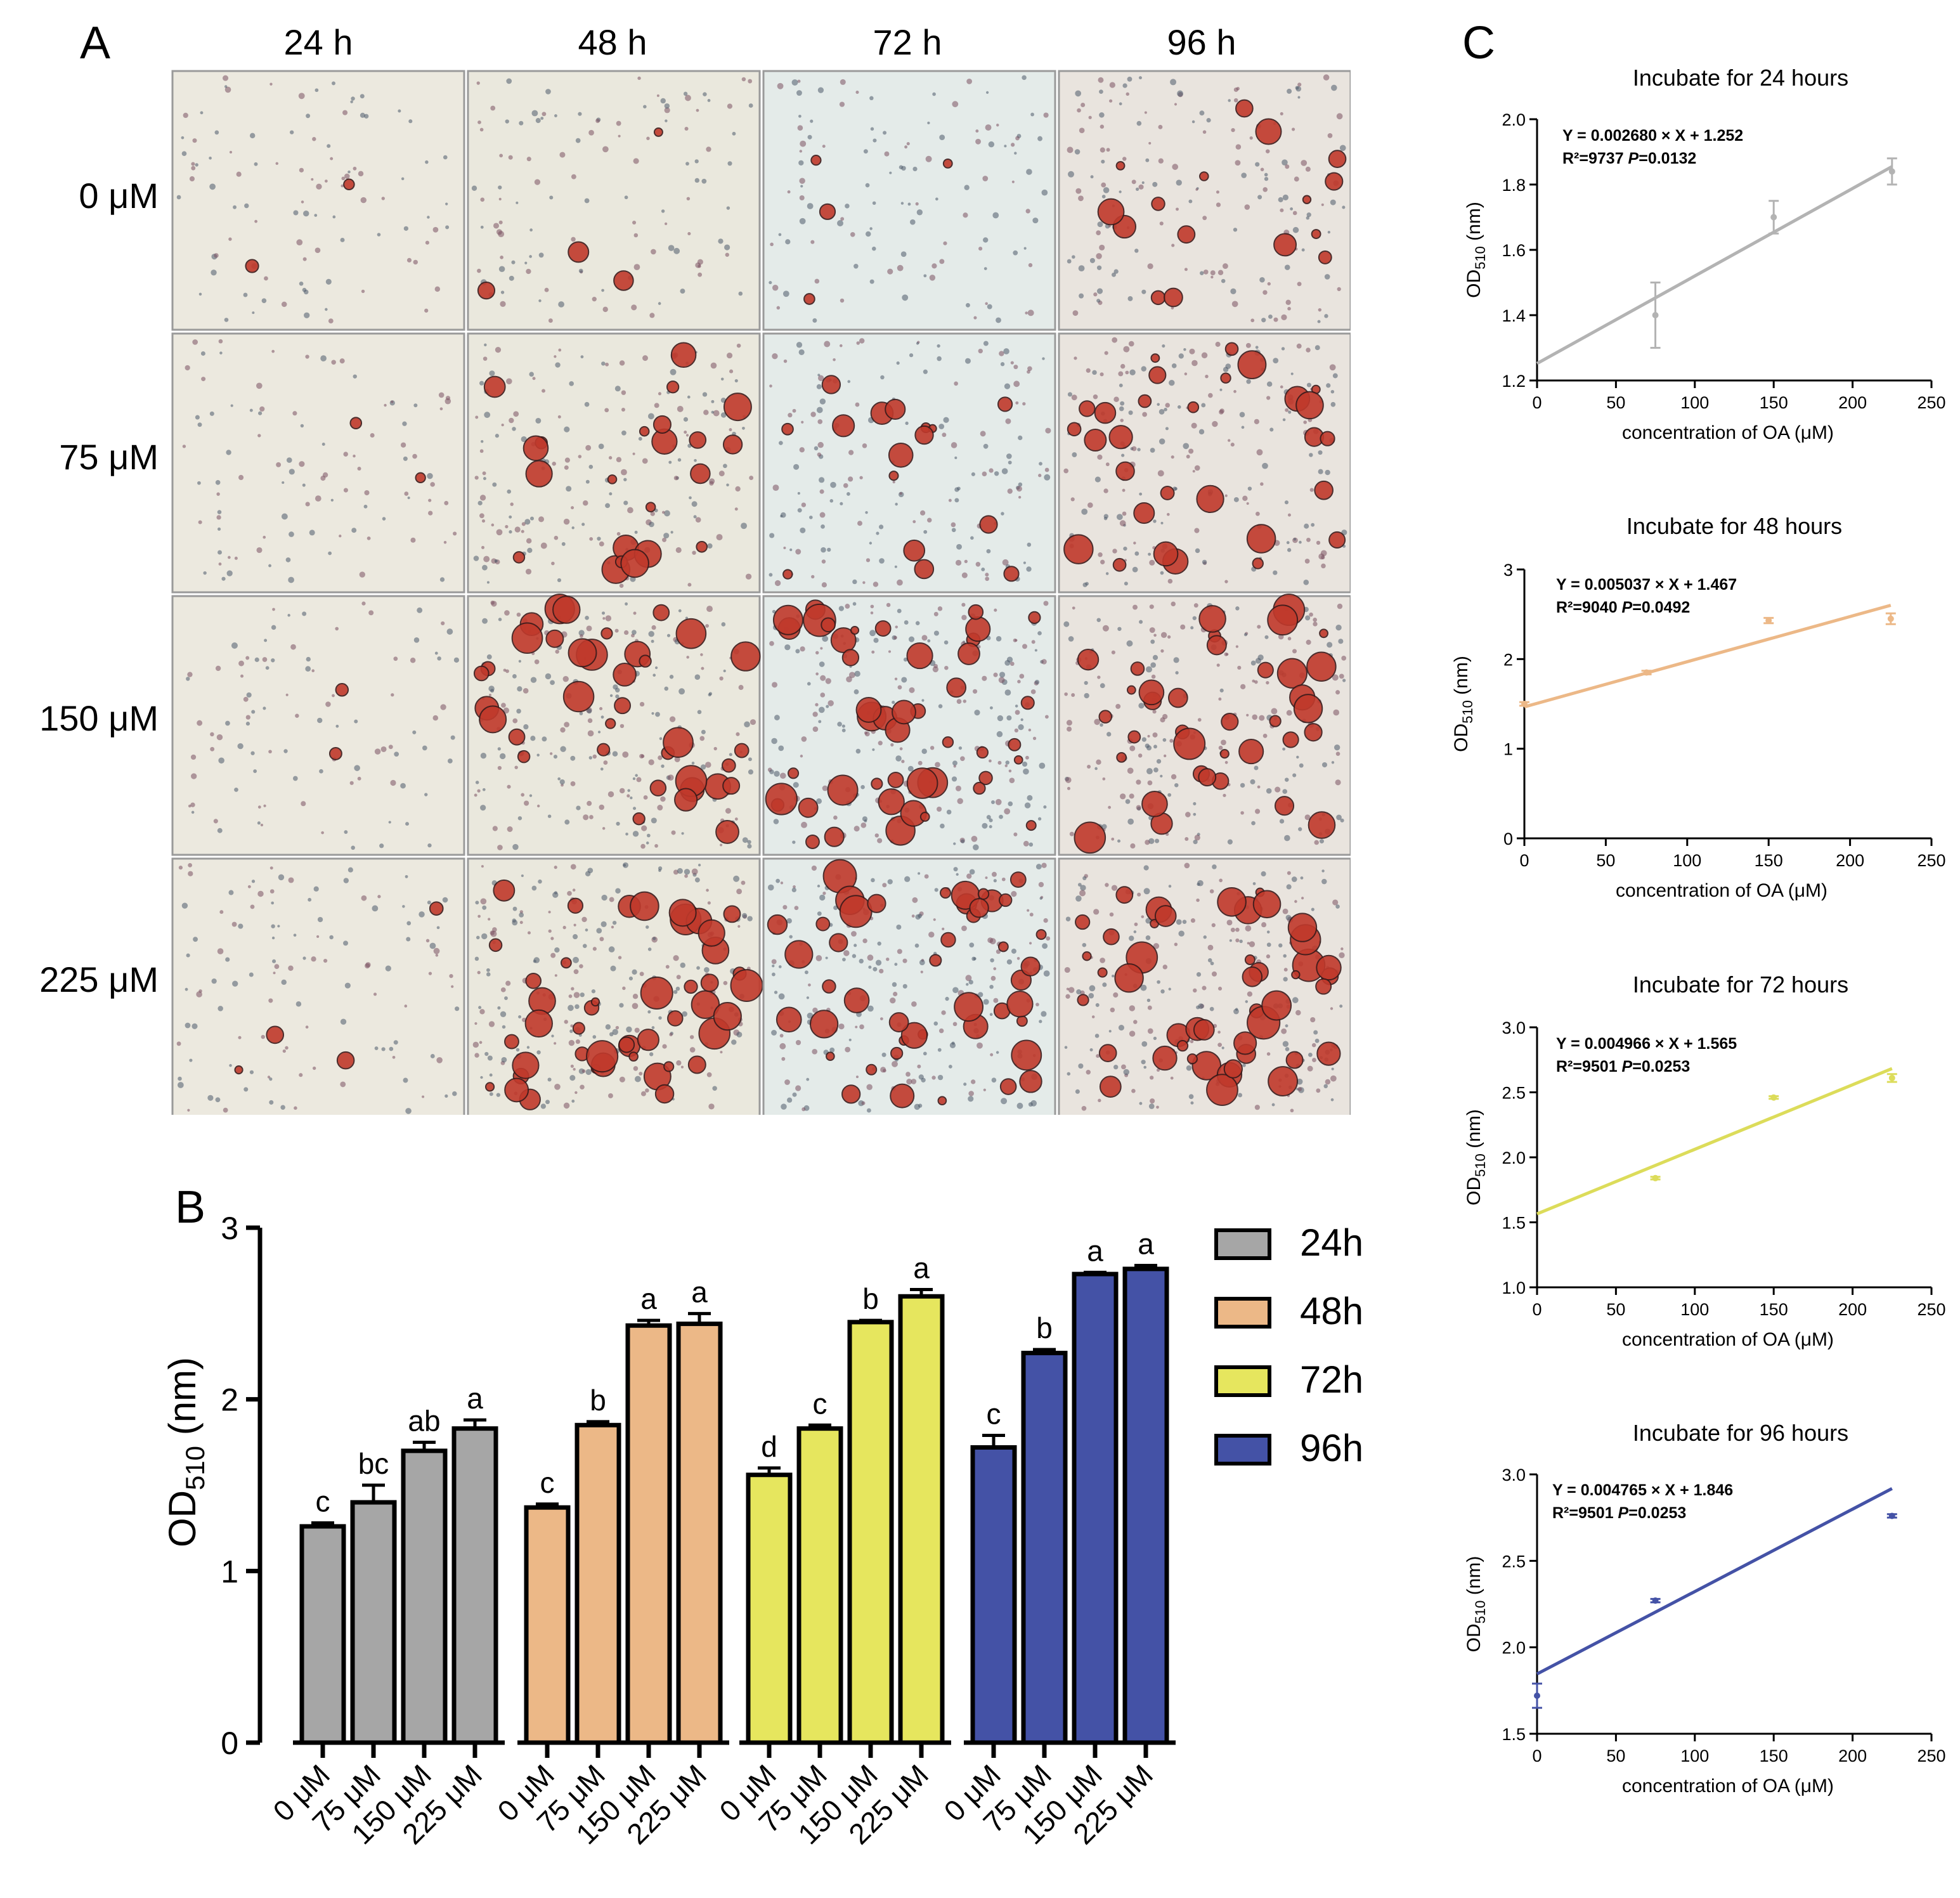 The width and height of the screenshot is (1960, 1898). Describe the element at coordinates (424, 1420) in the screenshot. I see `significance-letter: ab` at that location.